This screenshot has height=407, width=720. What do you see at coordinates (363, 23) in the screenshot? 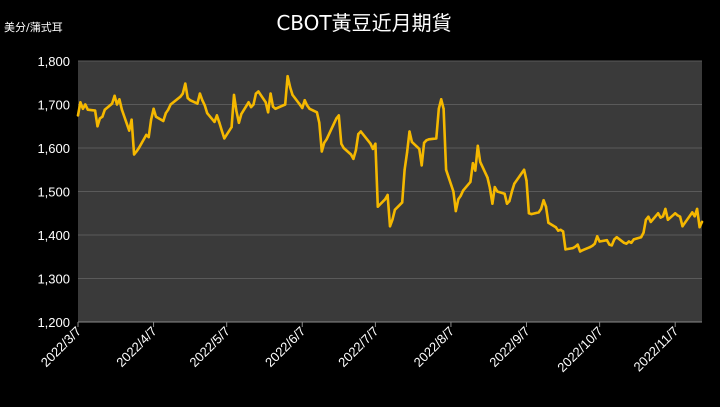
I see `chart-title: CBOT黃豆近月期貨` at bounding box center [363, 23].